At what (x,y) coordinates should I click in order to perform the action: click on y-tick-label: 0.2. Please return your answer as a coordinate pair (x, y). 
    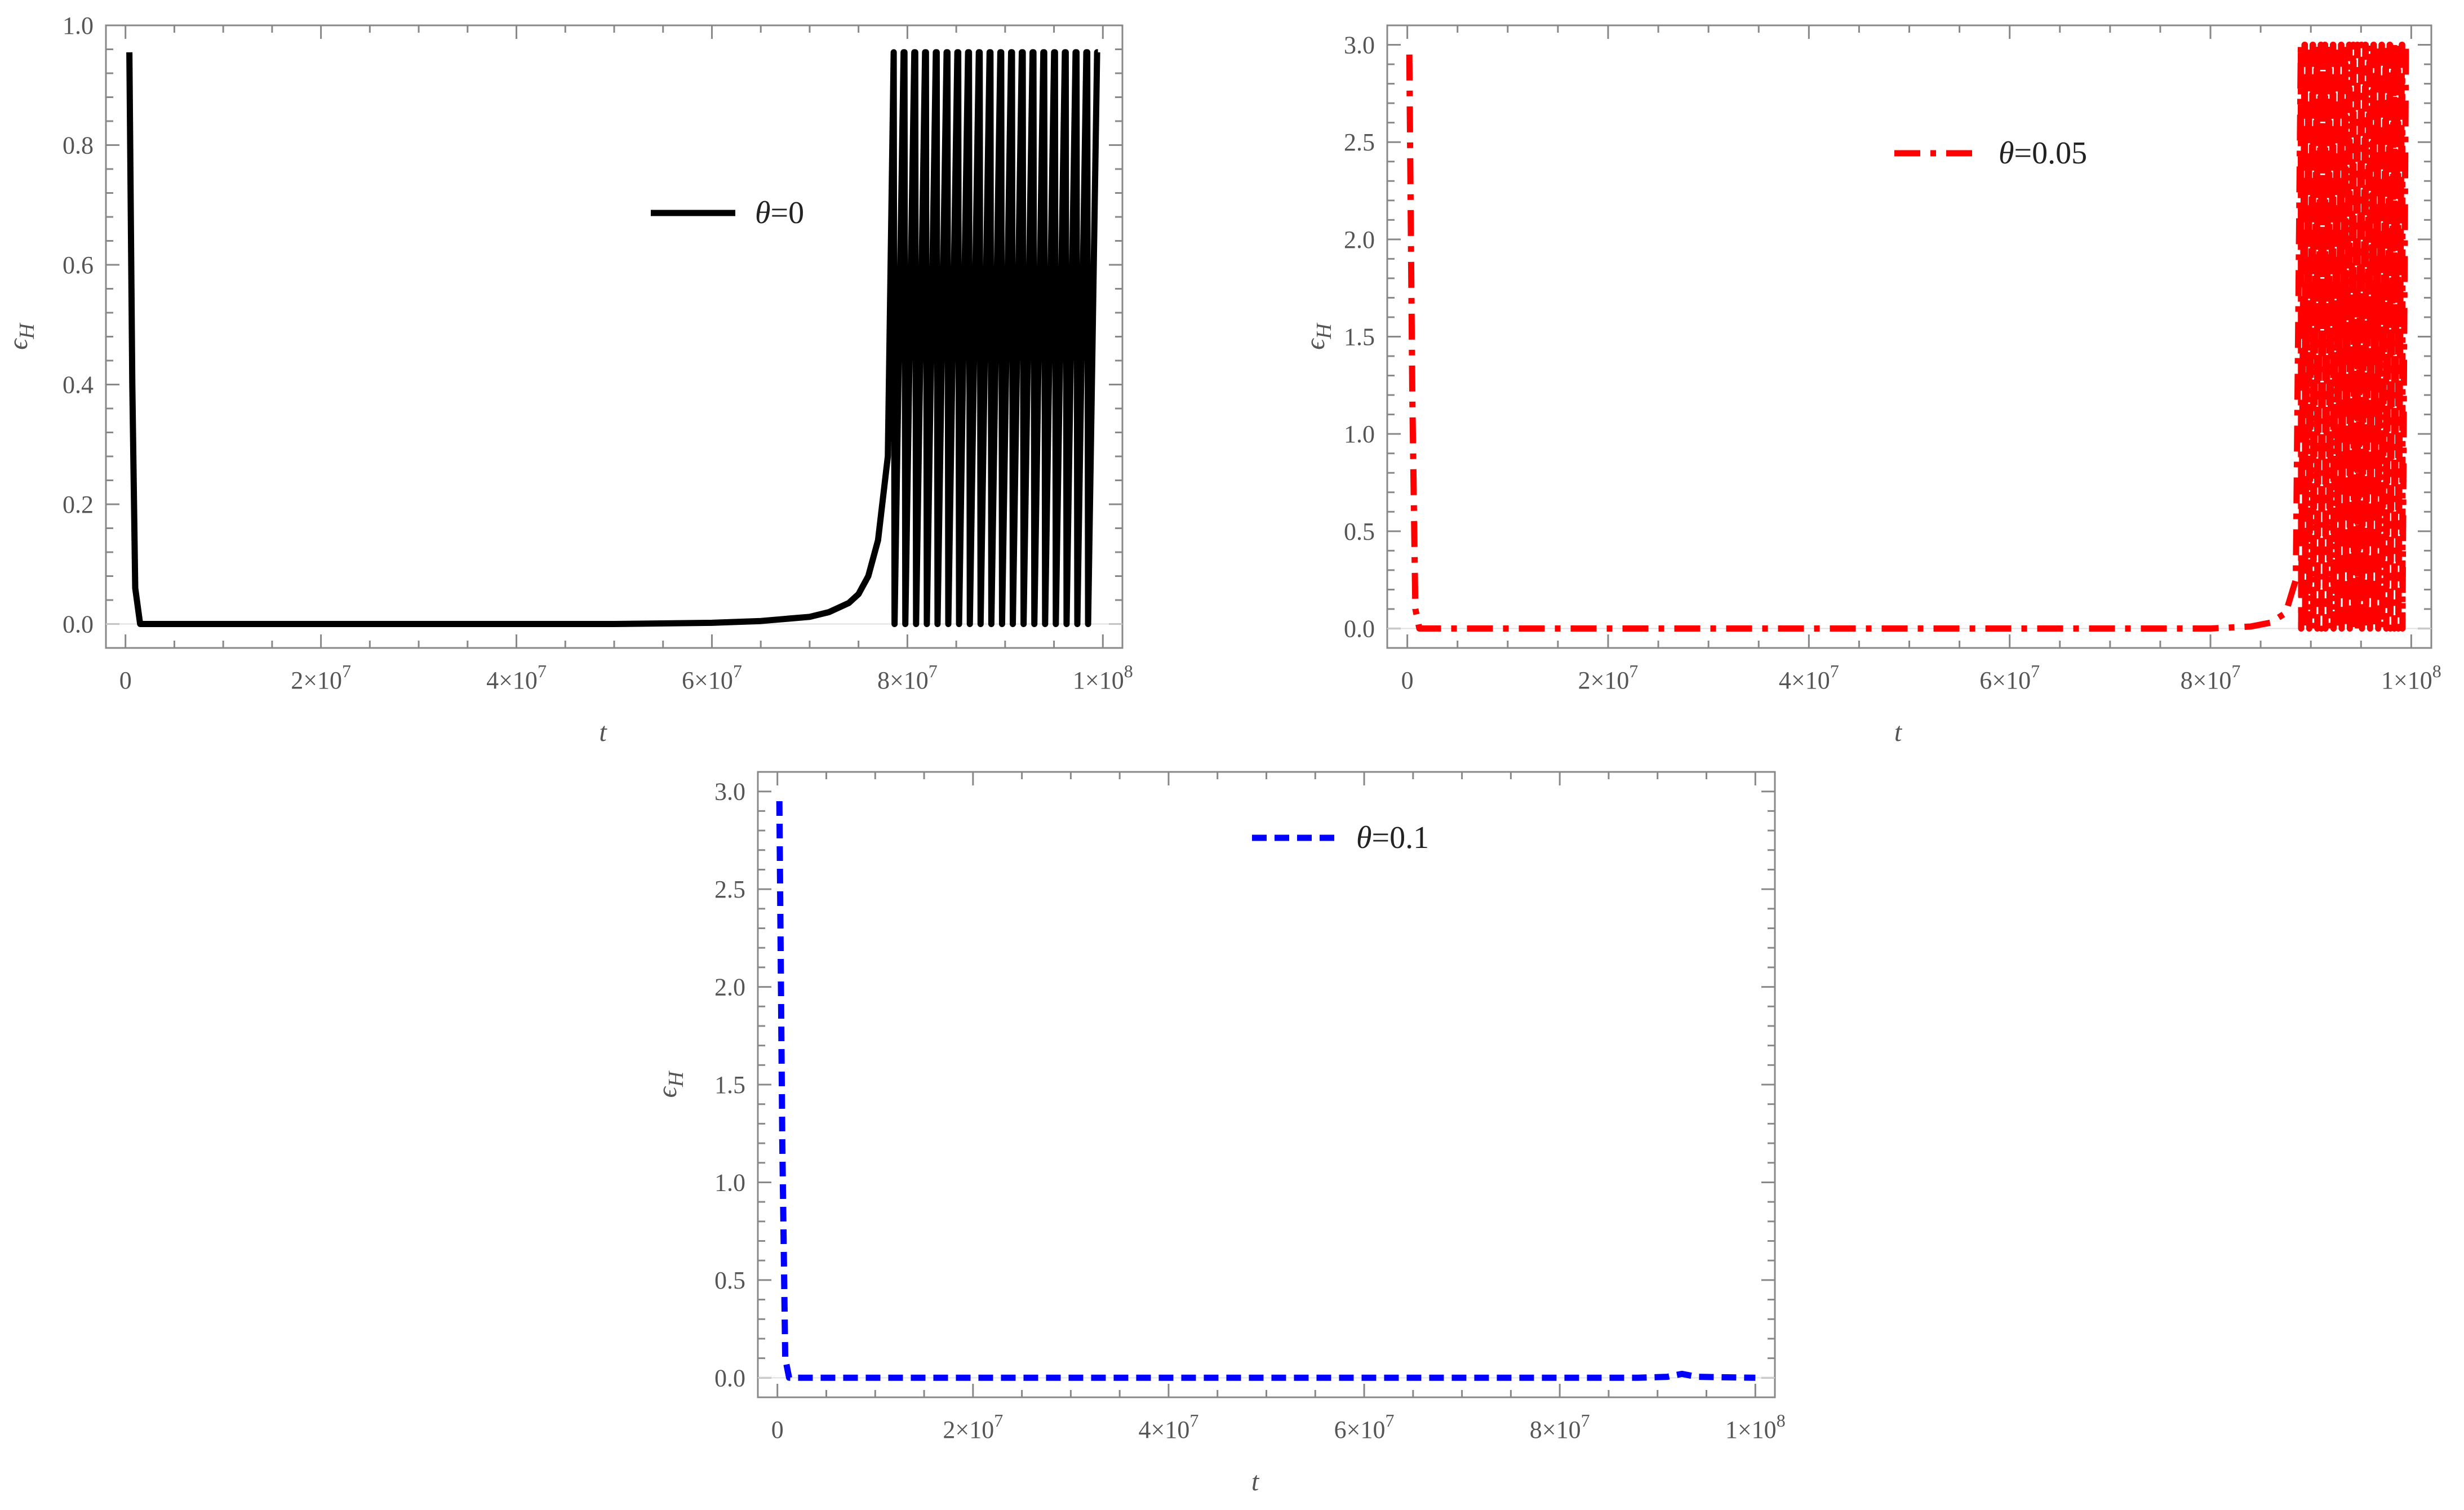
    Looking at the image, I should click on (79, 504).